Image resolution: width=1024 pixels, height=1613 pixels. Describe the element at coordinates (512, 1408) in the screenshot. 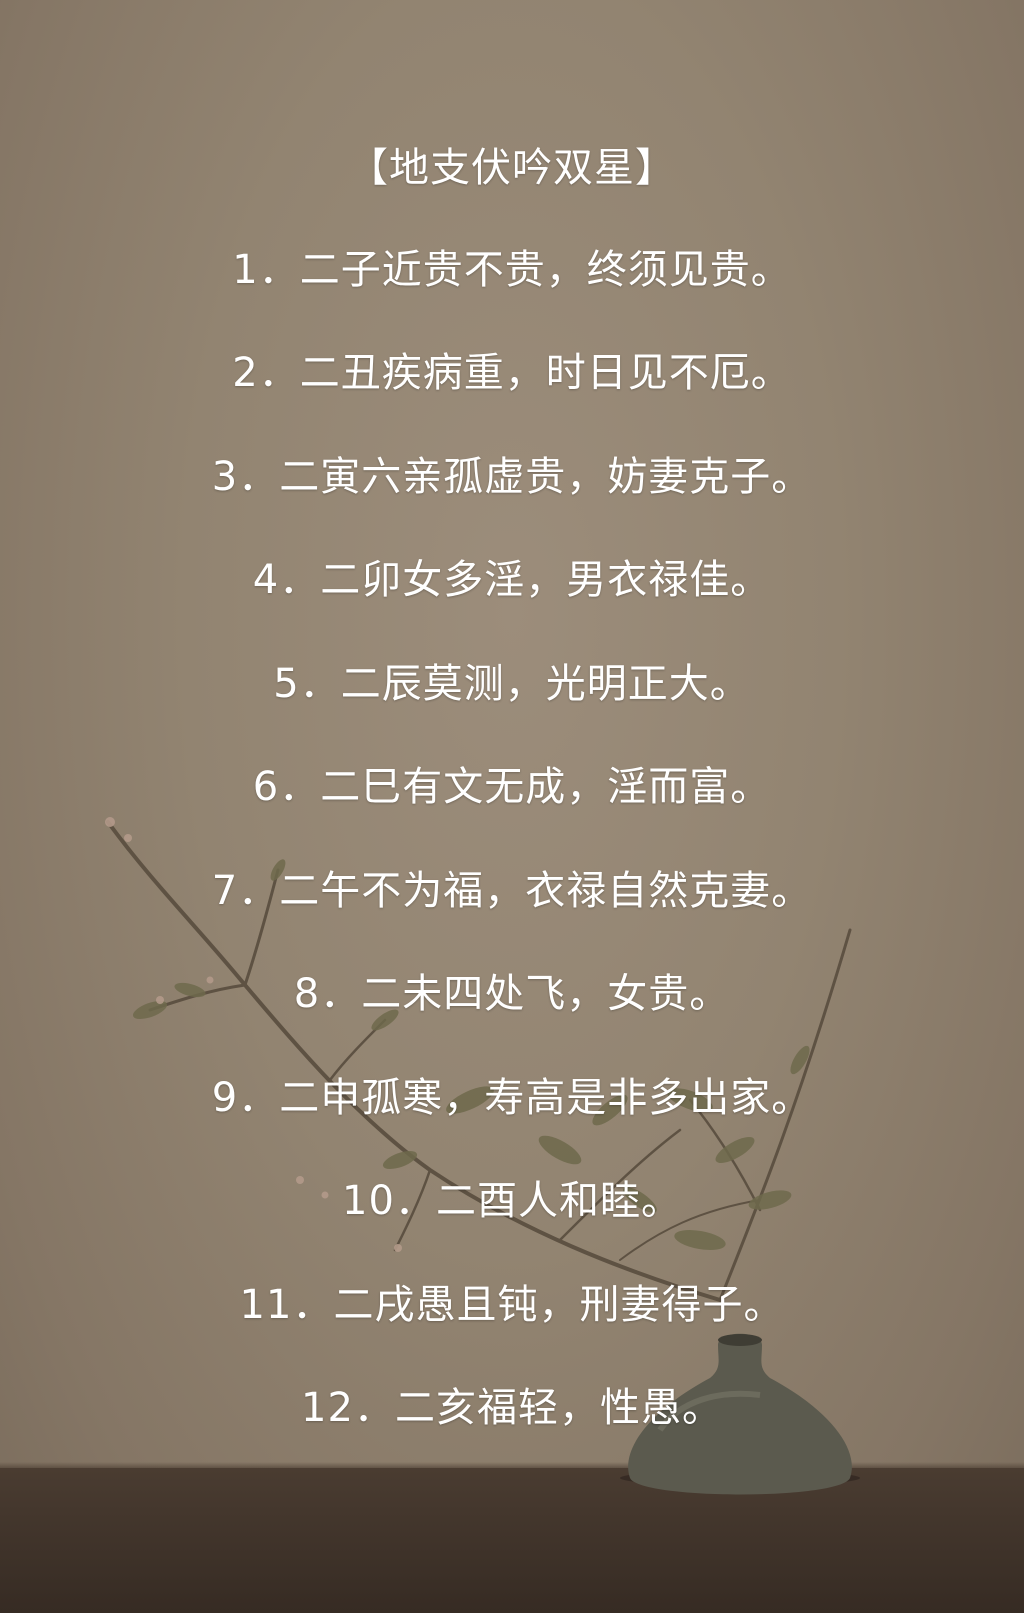

I see `verse-line-12: 12．二亥福轻，性愚。` at that location.